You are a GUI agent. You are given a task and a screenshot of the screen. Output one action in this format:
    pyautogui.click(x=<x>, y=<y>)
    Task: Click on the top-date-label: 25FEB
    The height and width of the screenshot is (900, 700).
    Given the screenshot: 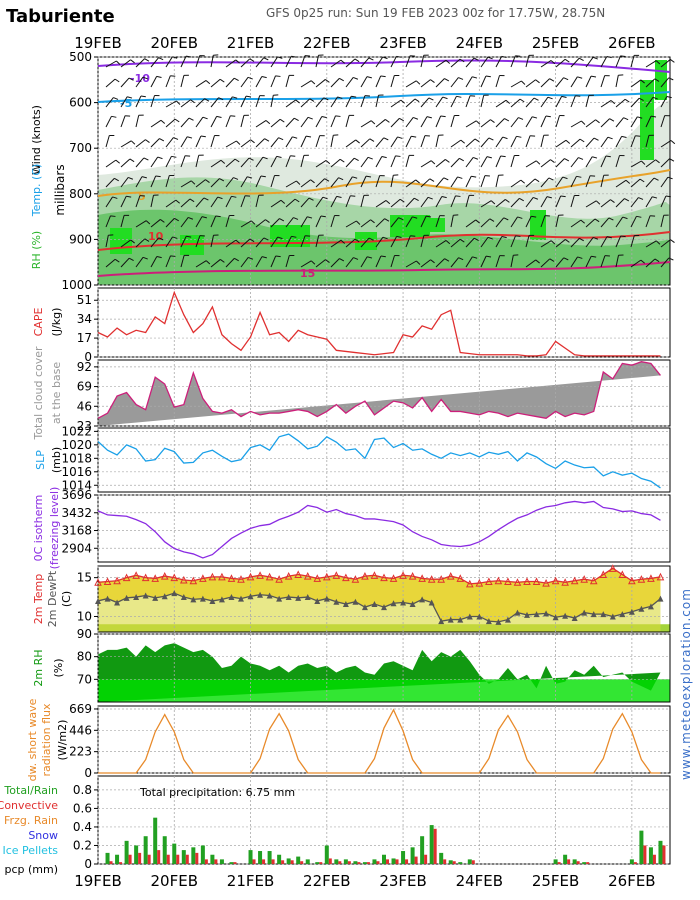 What is the action you would take?
    pyautogui.click(x=555, y=43)
    